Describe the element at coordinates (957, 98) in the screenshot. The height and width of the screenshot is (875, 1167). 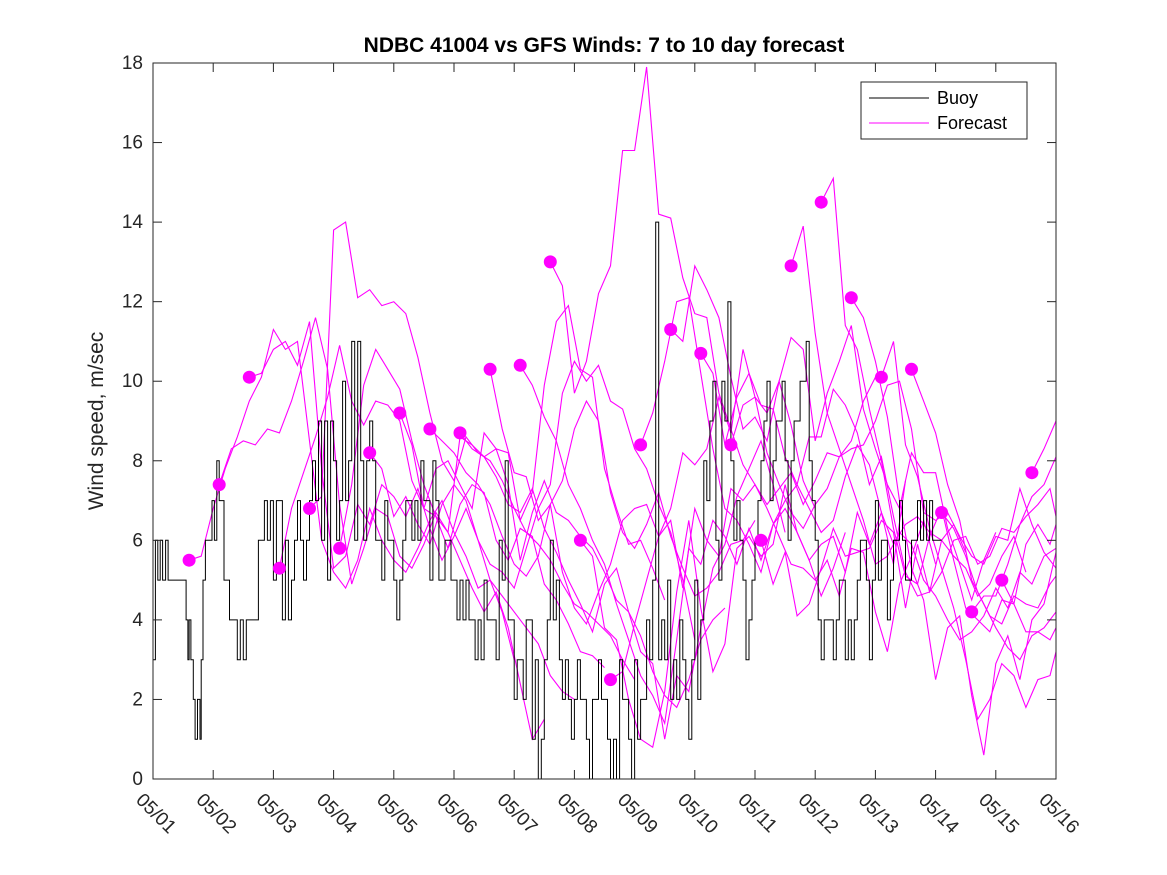
I see `legend-label-buoy: Buoy` at that location.